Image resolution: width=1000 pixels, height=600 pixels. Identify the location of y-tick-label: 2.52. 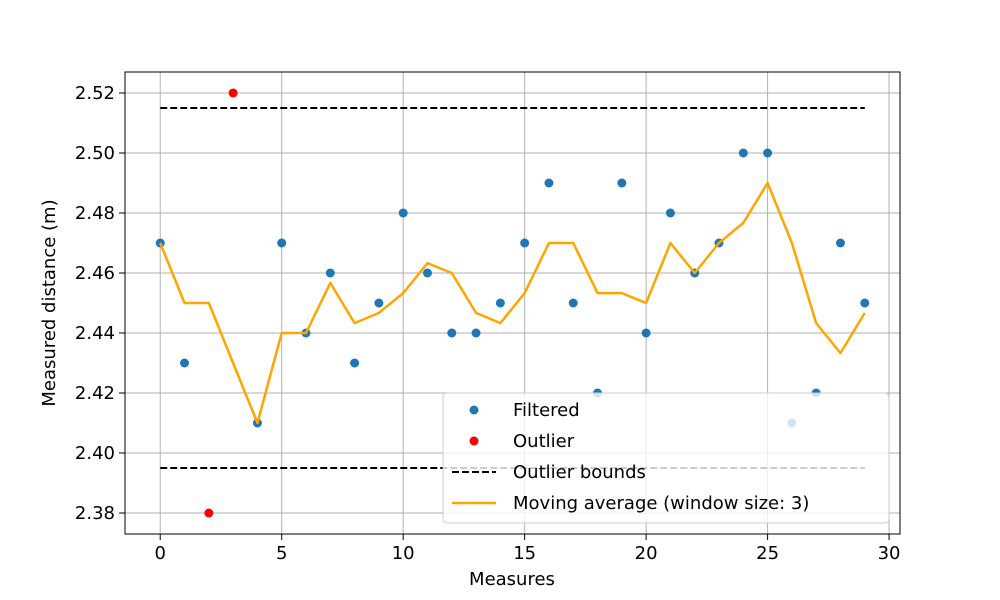
(95, 93).